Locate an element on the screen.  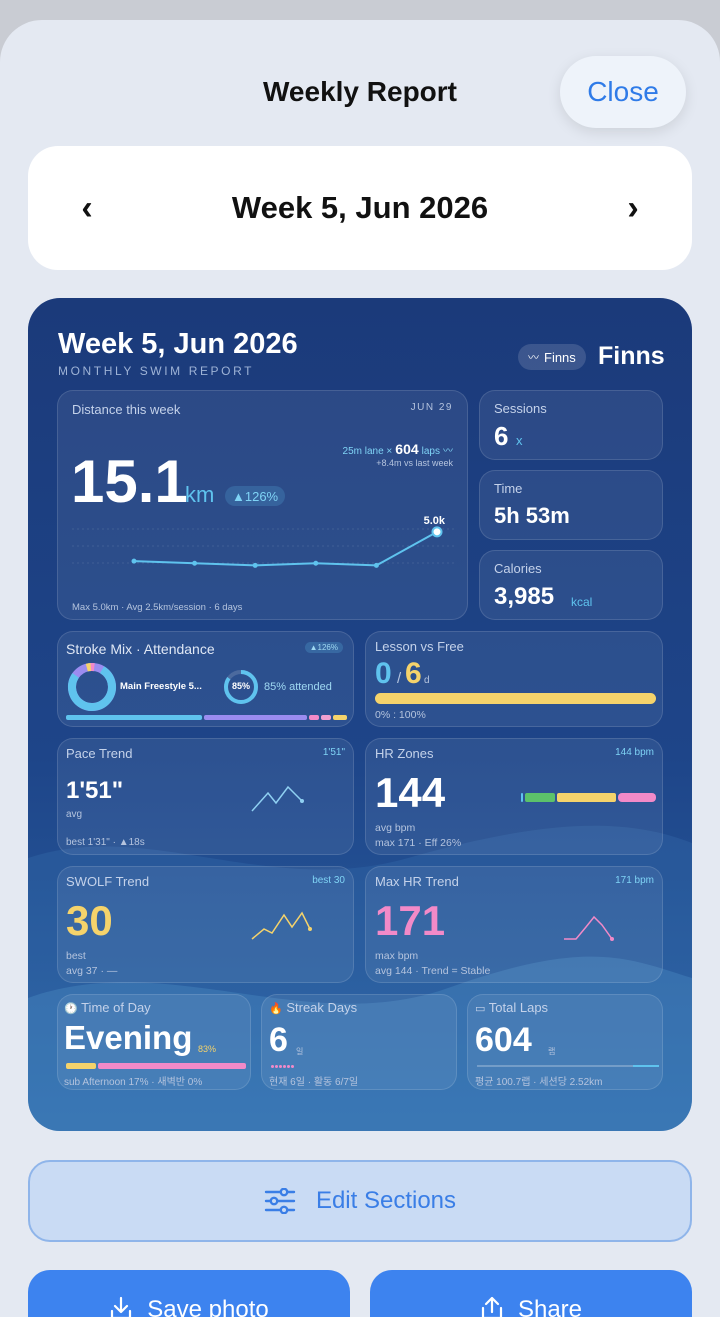
laps-unit: 랩 is located at coordinates (552, 1051).